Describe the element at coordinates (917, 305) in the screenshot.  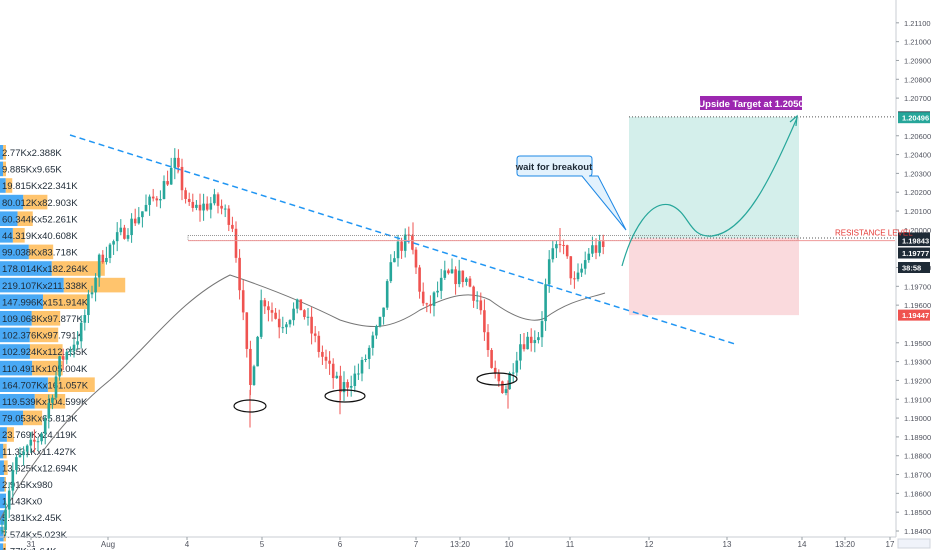
I see `price-tick-label: 1.19600` at that location.